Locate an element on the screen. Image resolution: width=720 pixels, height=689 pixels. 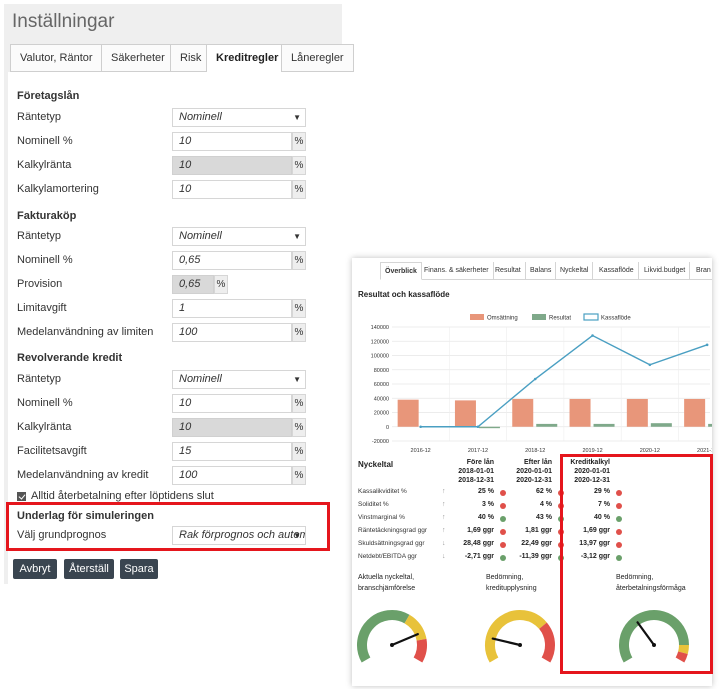
tab-balans: Balans is located at coordinates (541, 271).